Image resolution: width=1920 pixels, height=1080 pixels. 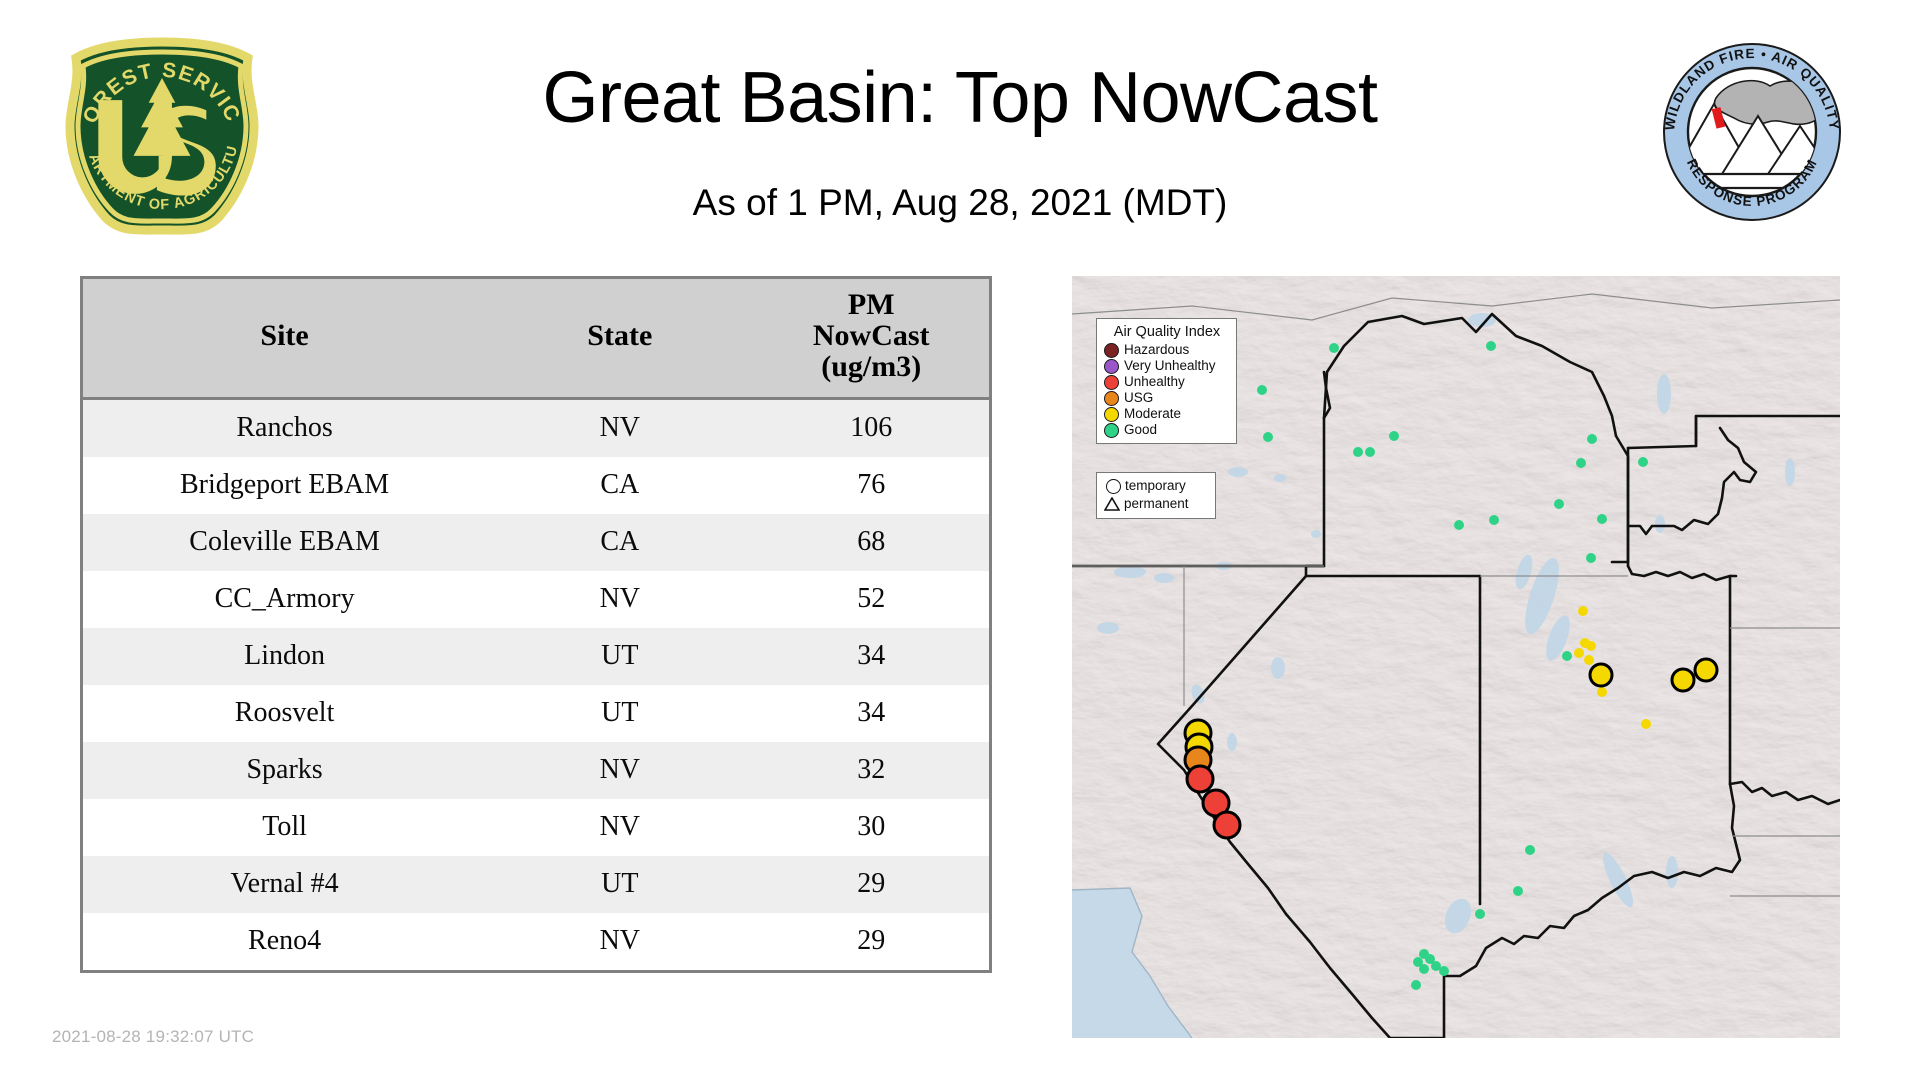 I want to click on row-pm-cell: 32, so click(x=871, y=770).